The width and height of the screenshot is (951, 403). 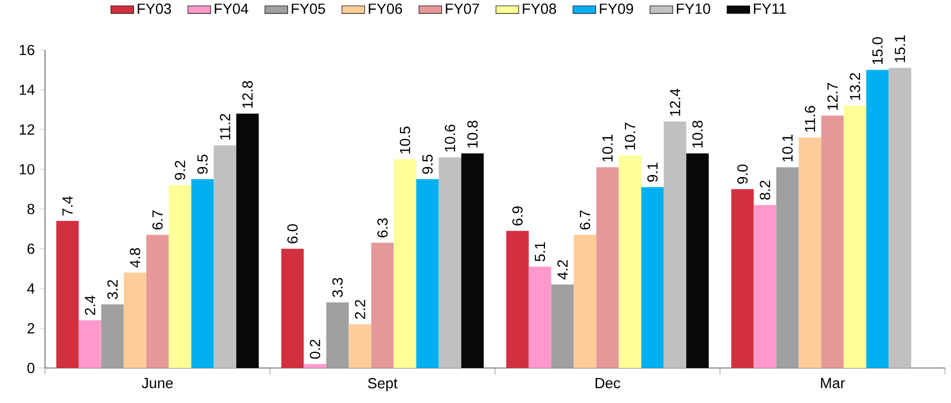 I want to click on data-label: 12.4, so click(x=675, y=102).